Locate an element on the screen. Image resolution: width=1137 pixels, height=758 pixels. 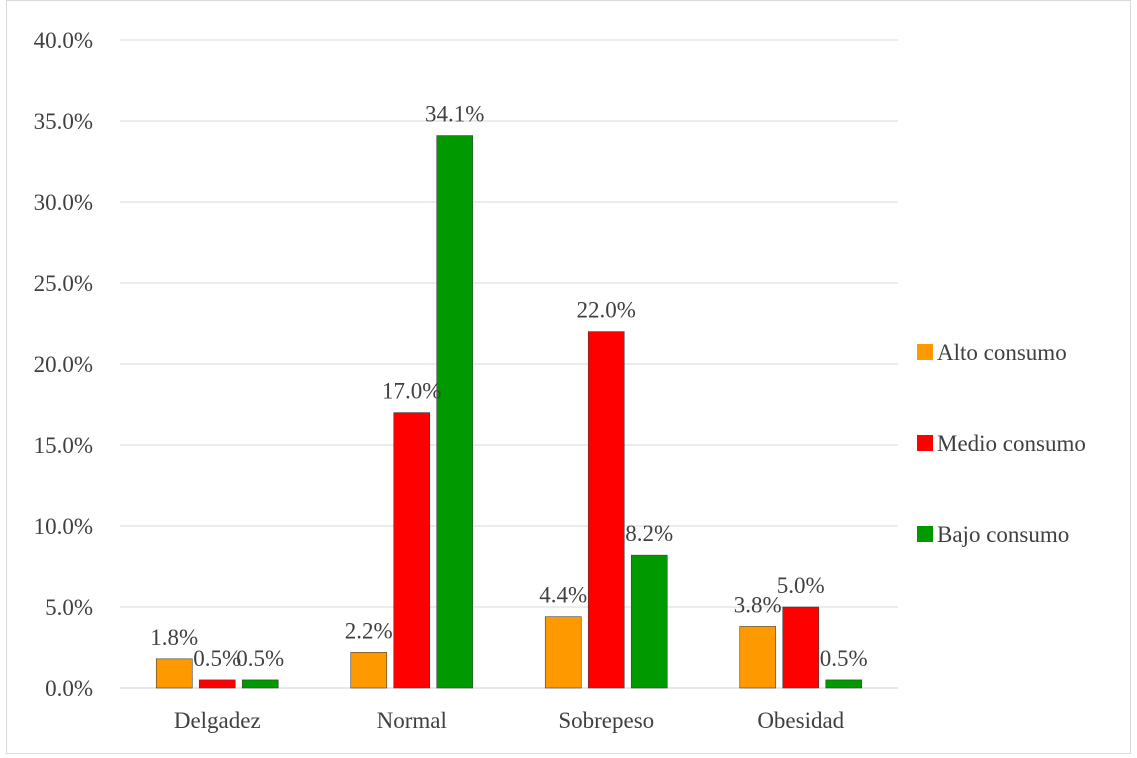
y-tick-label: 25.0% is located at coordinates (63, 283).